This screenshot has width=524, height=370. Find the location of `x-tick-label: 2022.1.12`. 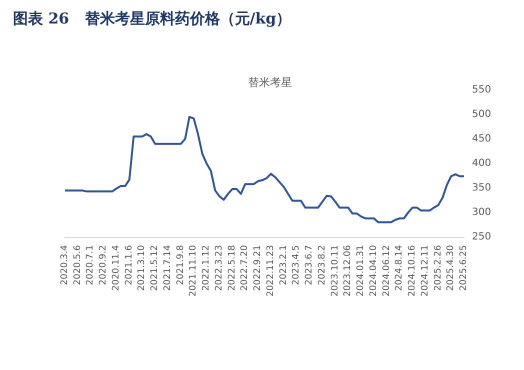

x-tick-label: 2022.1.12 is located at coordinates (207, 268).